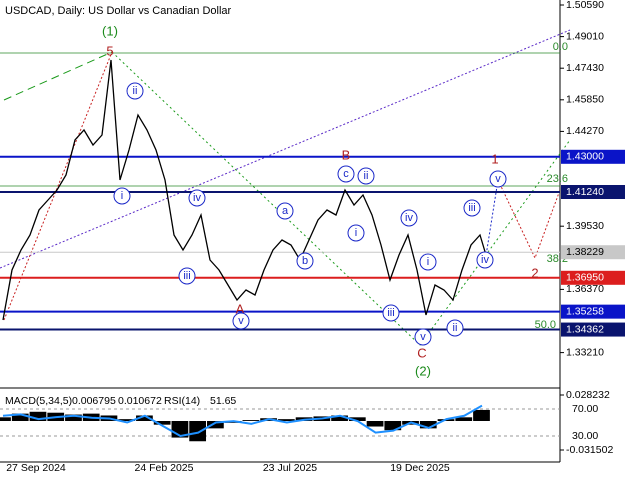 Image resolution: width=640 pixels, height=480 pixels. Describe the element at coordinates (560, 47) in the screenshot. I see `fib-label: 0.0` at that location.